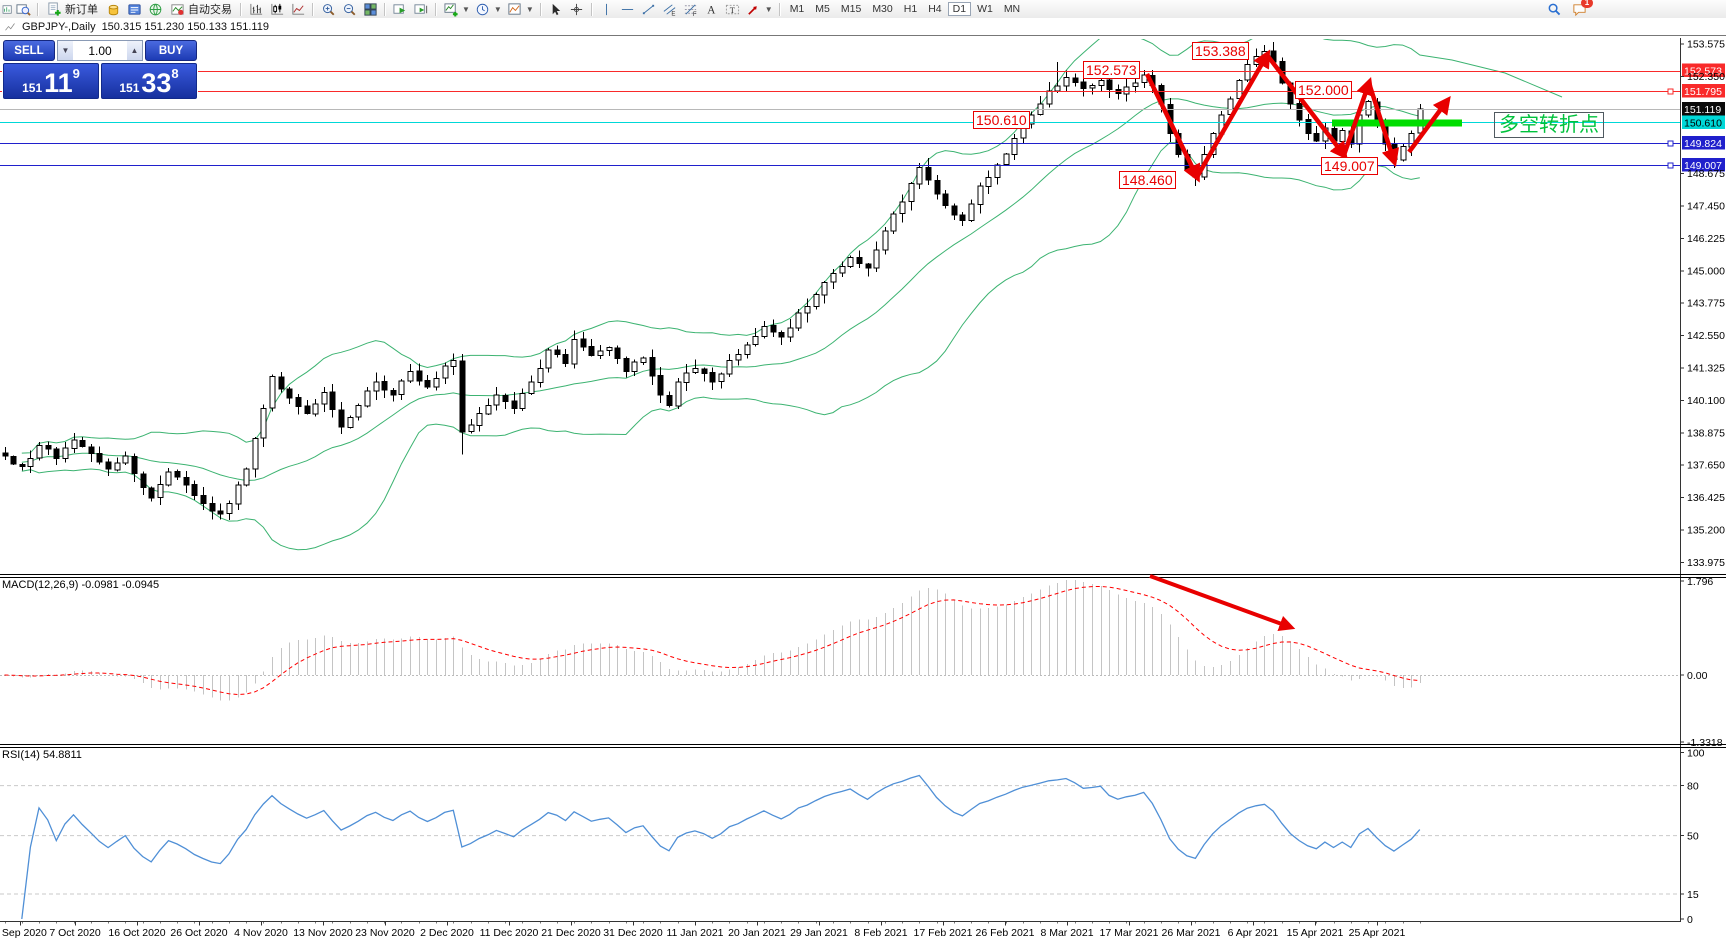 The height and width of the screenshot is (942, 1726). I want to click on chart-title-ohlc: 150.315 151.230 150.133 151.119, so click(185, 26).